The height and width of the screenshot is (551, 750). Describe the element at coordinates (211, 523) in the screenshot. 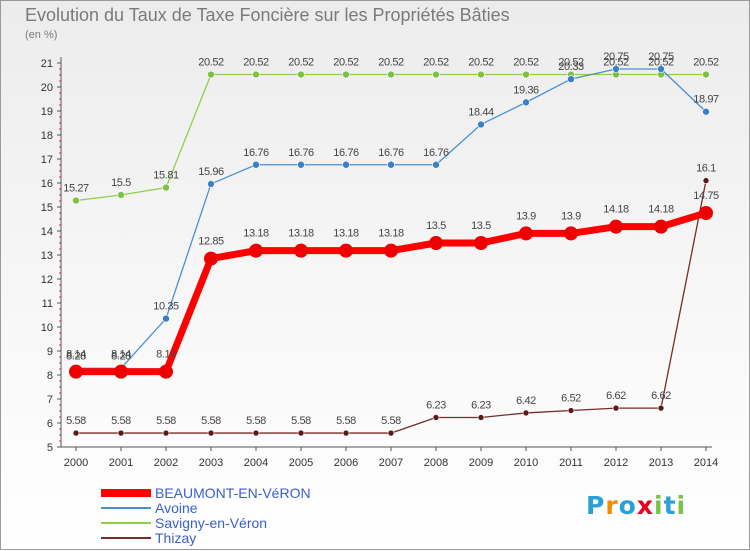

I see `legend-label: Savigny-en-Véron` at that location.